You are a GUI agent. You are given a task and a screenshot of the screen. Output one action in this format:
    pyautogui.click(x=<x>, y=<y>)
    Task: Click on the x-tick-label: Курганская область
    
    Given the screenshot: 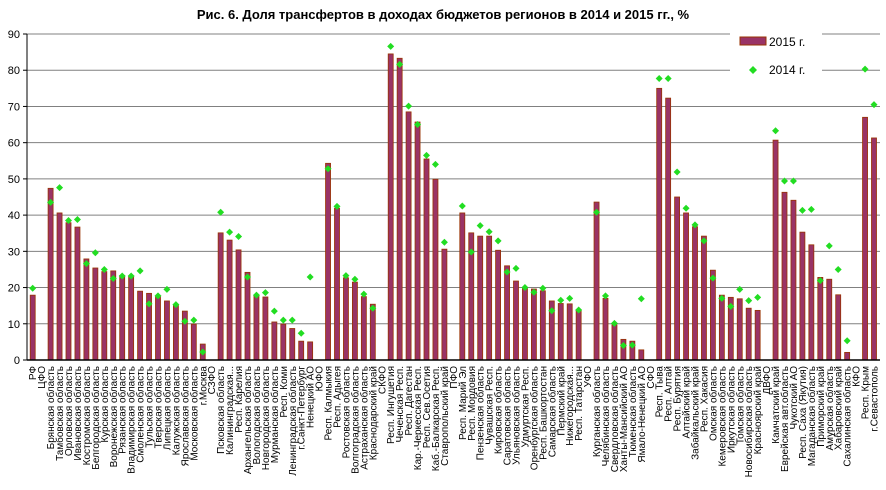 What is the action you would take?
    pyautogui.click(x=597, y=411)
    